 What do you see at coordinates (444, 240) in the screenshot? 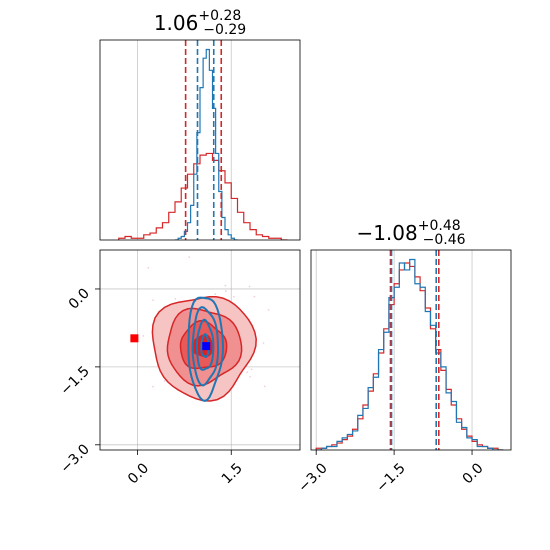
I see `title-minus-error: −0.46` at bounding box center [444, 240].